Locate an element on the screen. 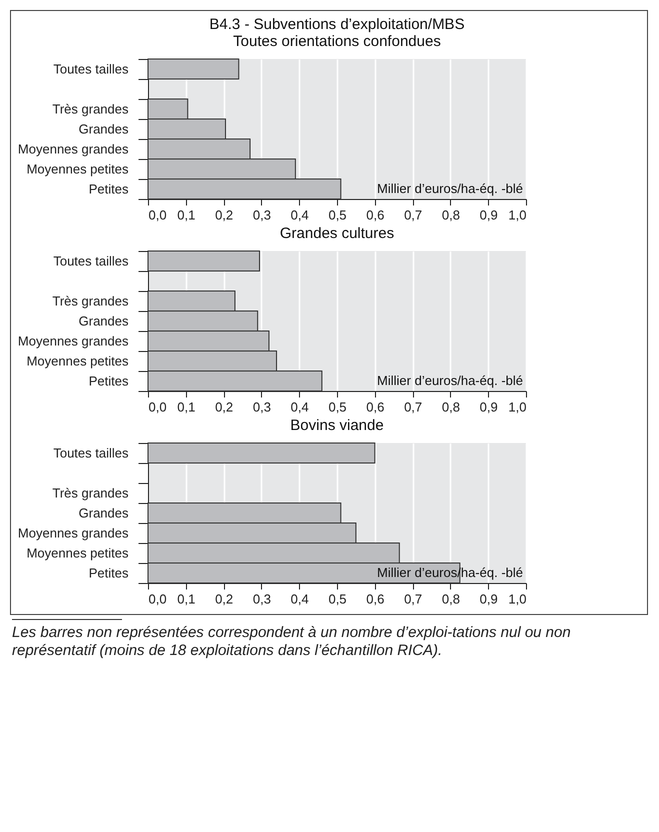 This screenshot has height=832, width=659. chart-subtitle: Toutes orientations confondues is located at coordinates (337, 41).